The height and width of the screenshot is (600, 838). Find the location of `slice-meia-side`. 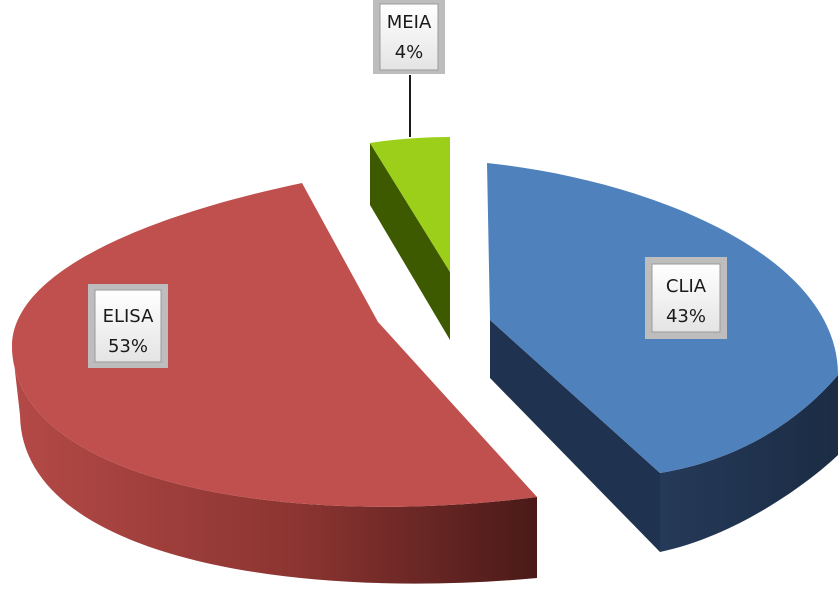

slice-meia-side is located at coordinates (410, 241).